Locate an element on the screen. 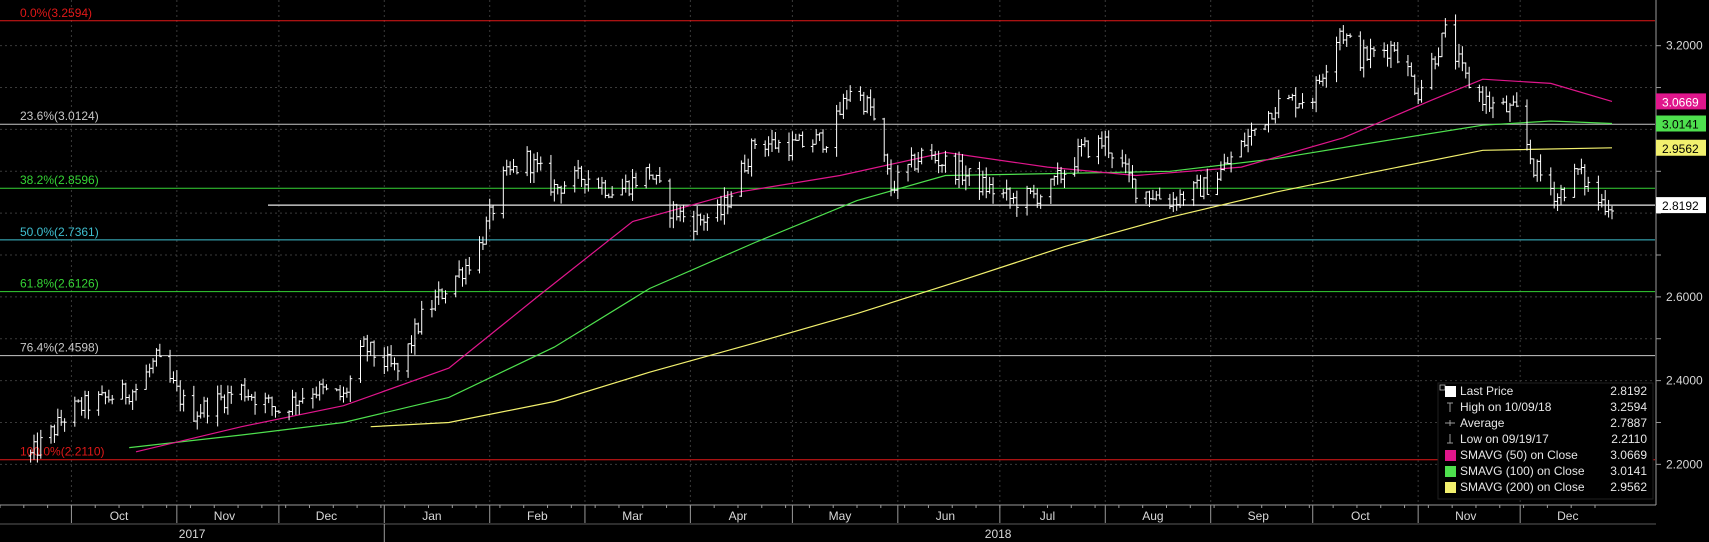  legend-row: High on 10/09/18 3.2594 is located at coordinates (1547, 407).